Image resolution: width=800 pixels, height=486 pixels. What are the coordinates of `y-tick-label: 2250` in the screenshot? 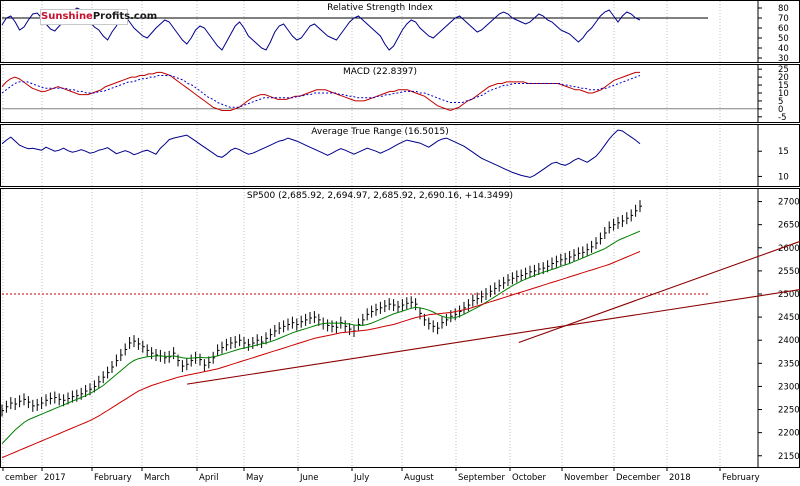 It's located at (789, 411).